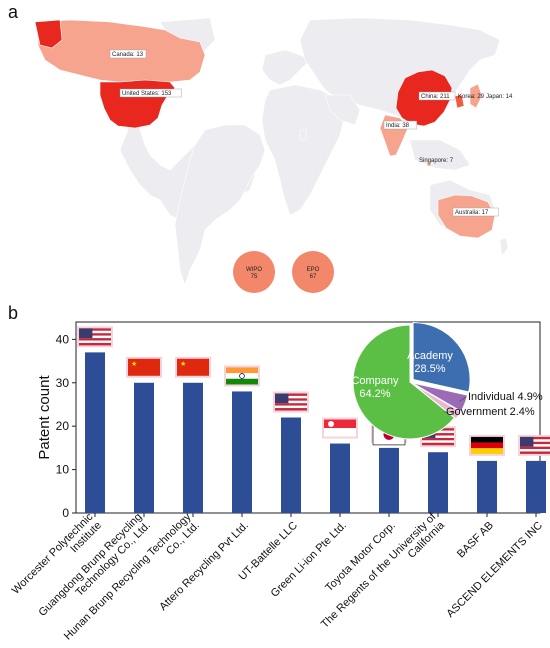 The width and height of the screenshot is (550, 648). I want to click on japan-label: Japan: 14, so click(499, 97).